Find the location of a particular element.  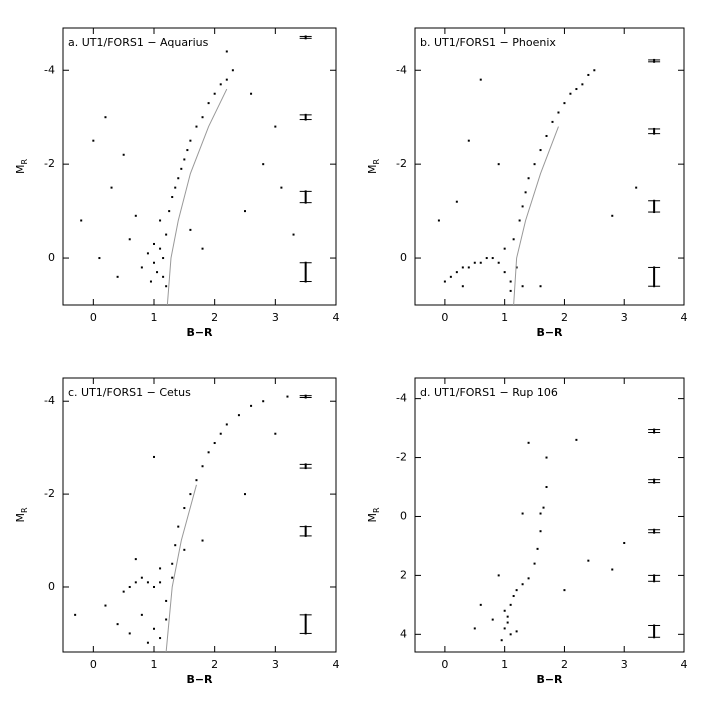

panel-title: d. UT1/FORS1 − Rup 106 is located at coordinates (489, 392).